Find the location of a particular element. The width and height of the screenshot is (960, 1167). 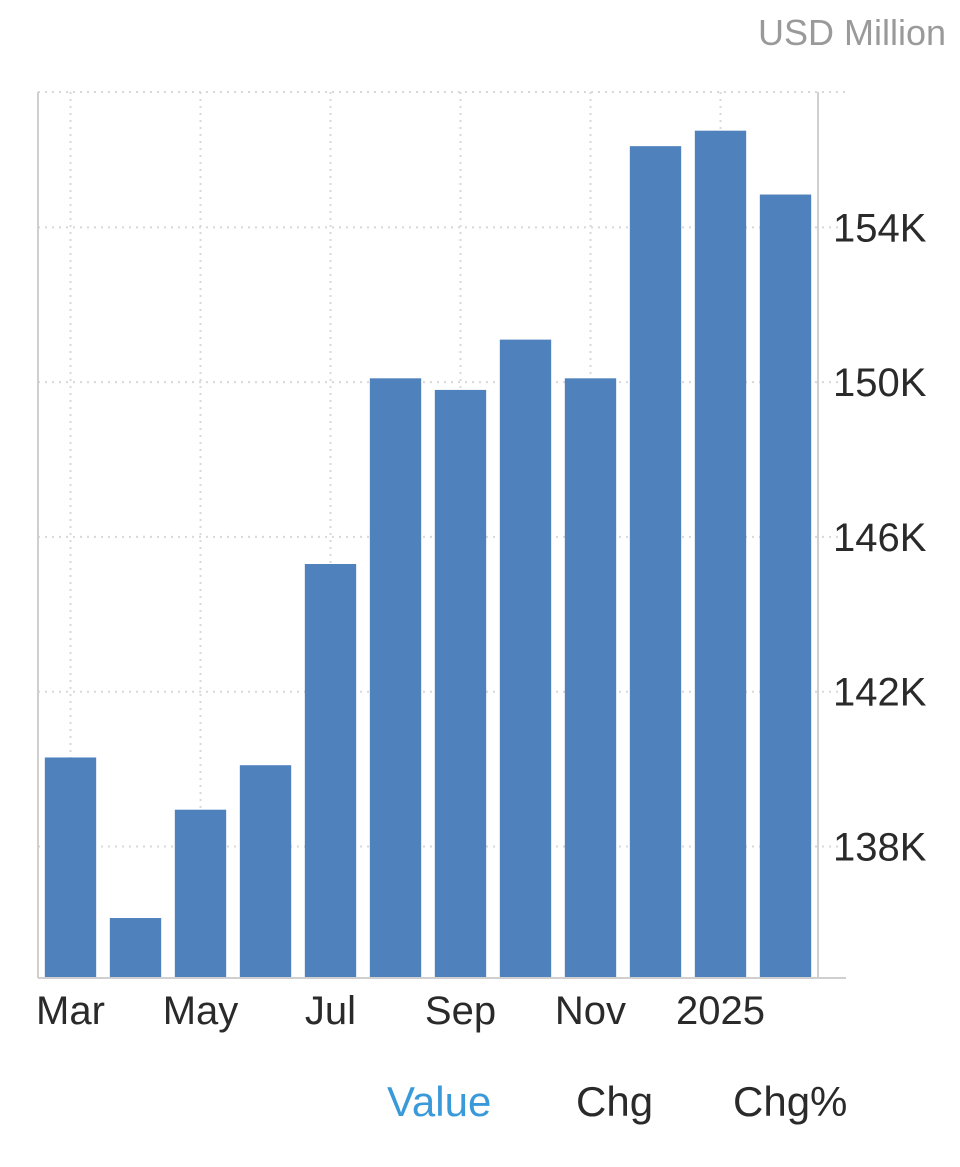

y-tick-label: 142K is located at coordinates (880, 693).